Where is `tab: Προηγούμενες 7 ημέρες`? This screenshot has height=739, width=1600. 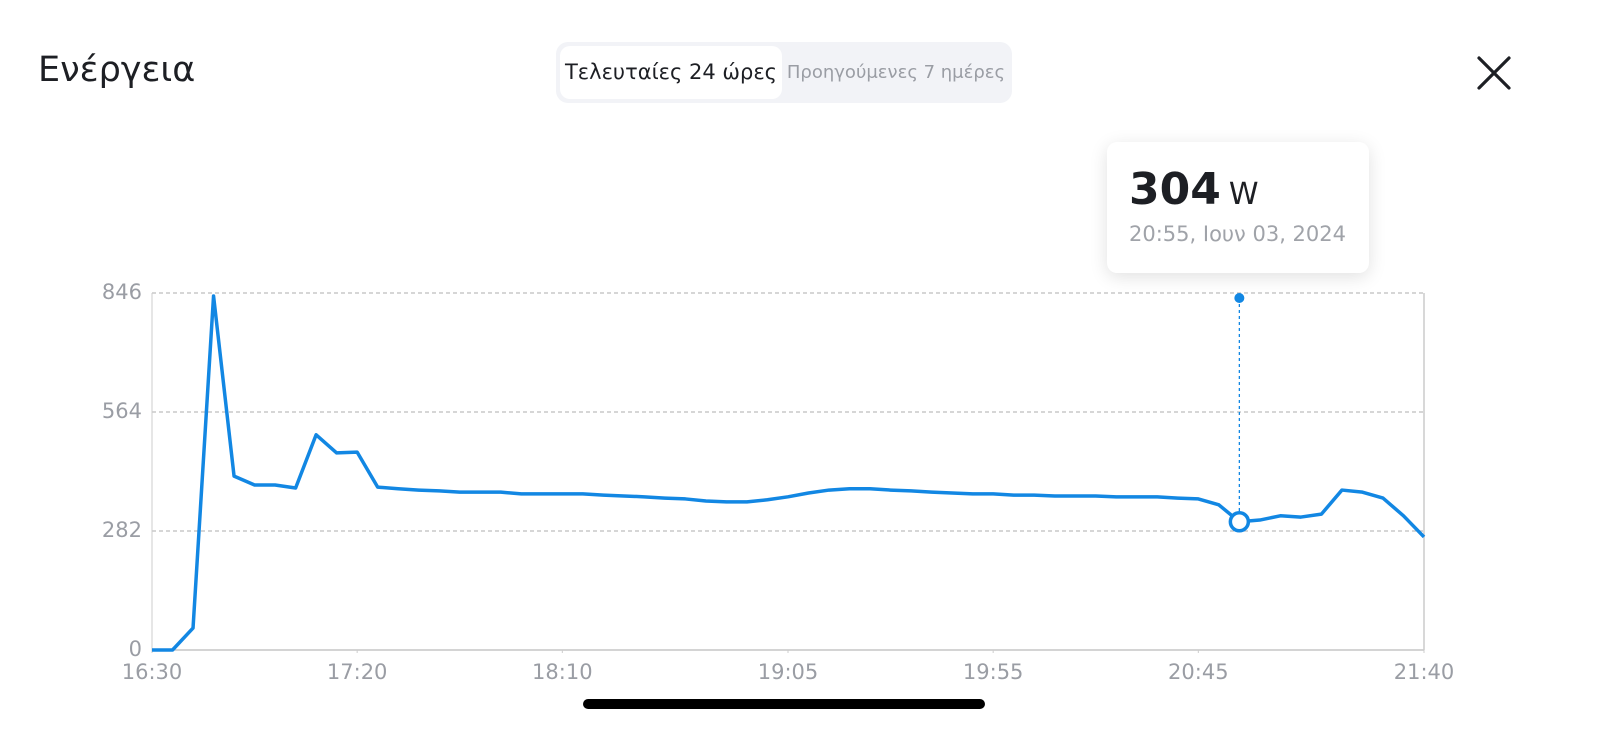 tab: Προηγούμενες 7 ημέρες is located at coordinates (896, 72).